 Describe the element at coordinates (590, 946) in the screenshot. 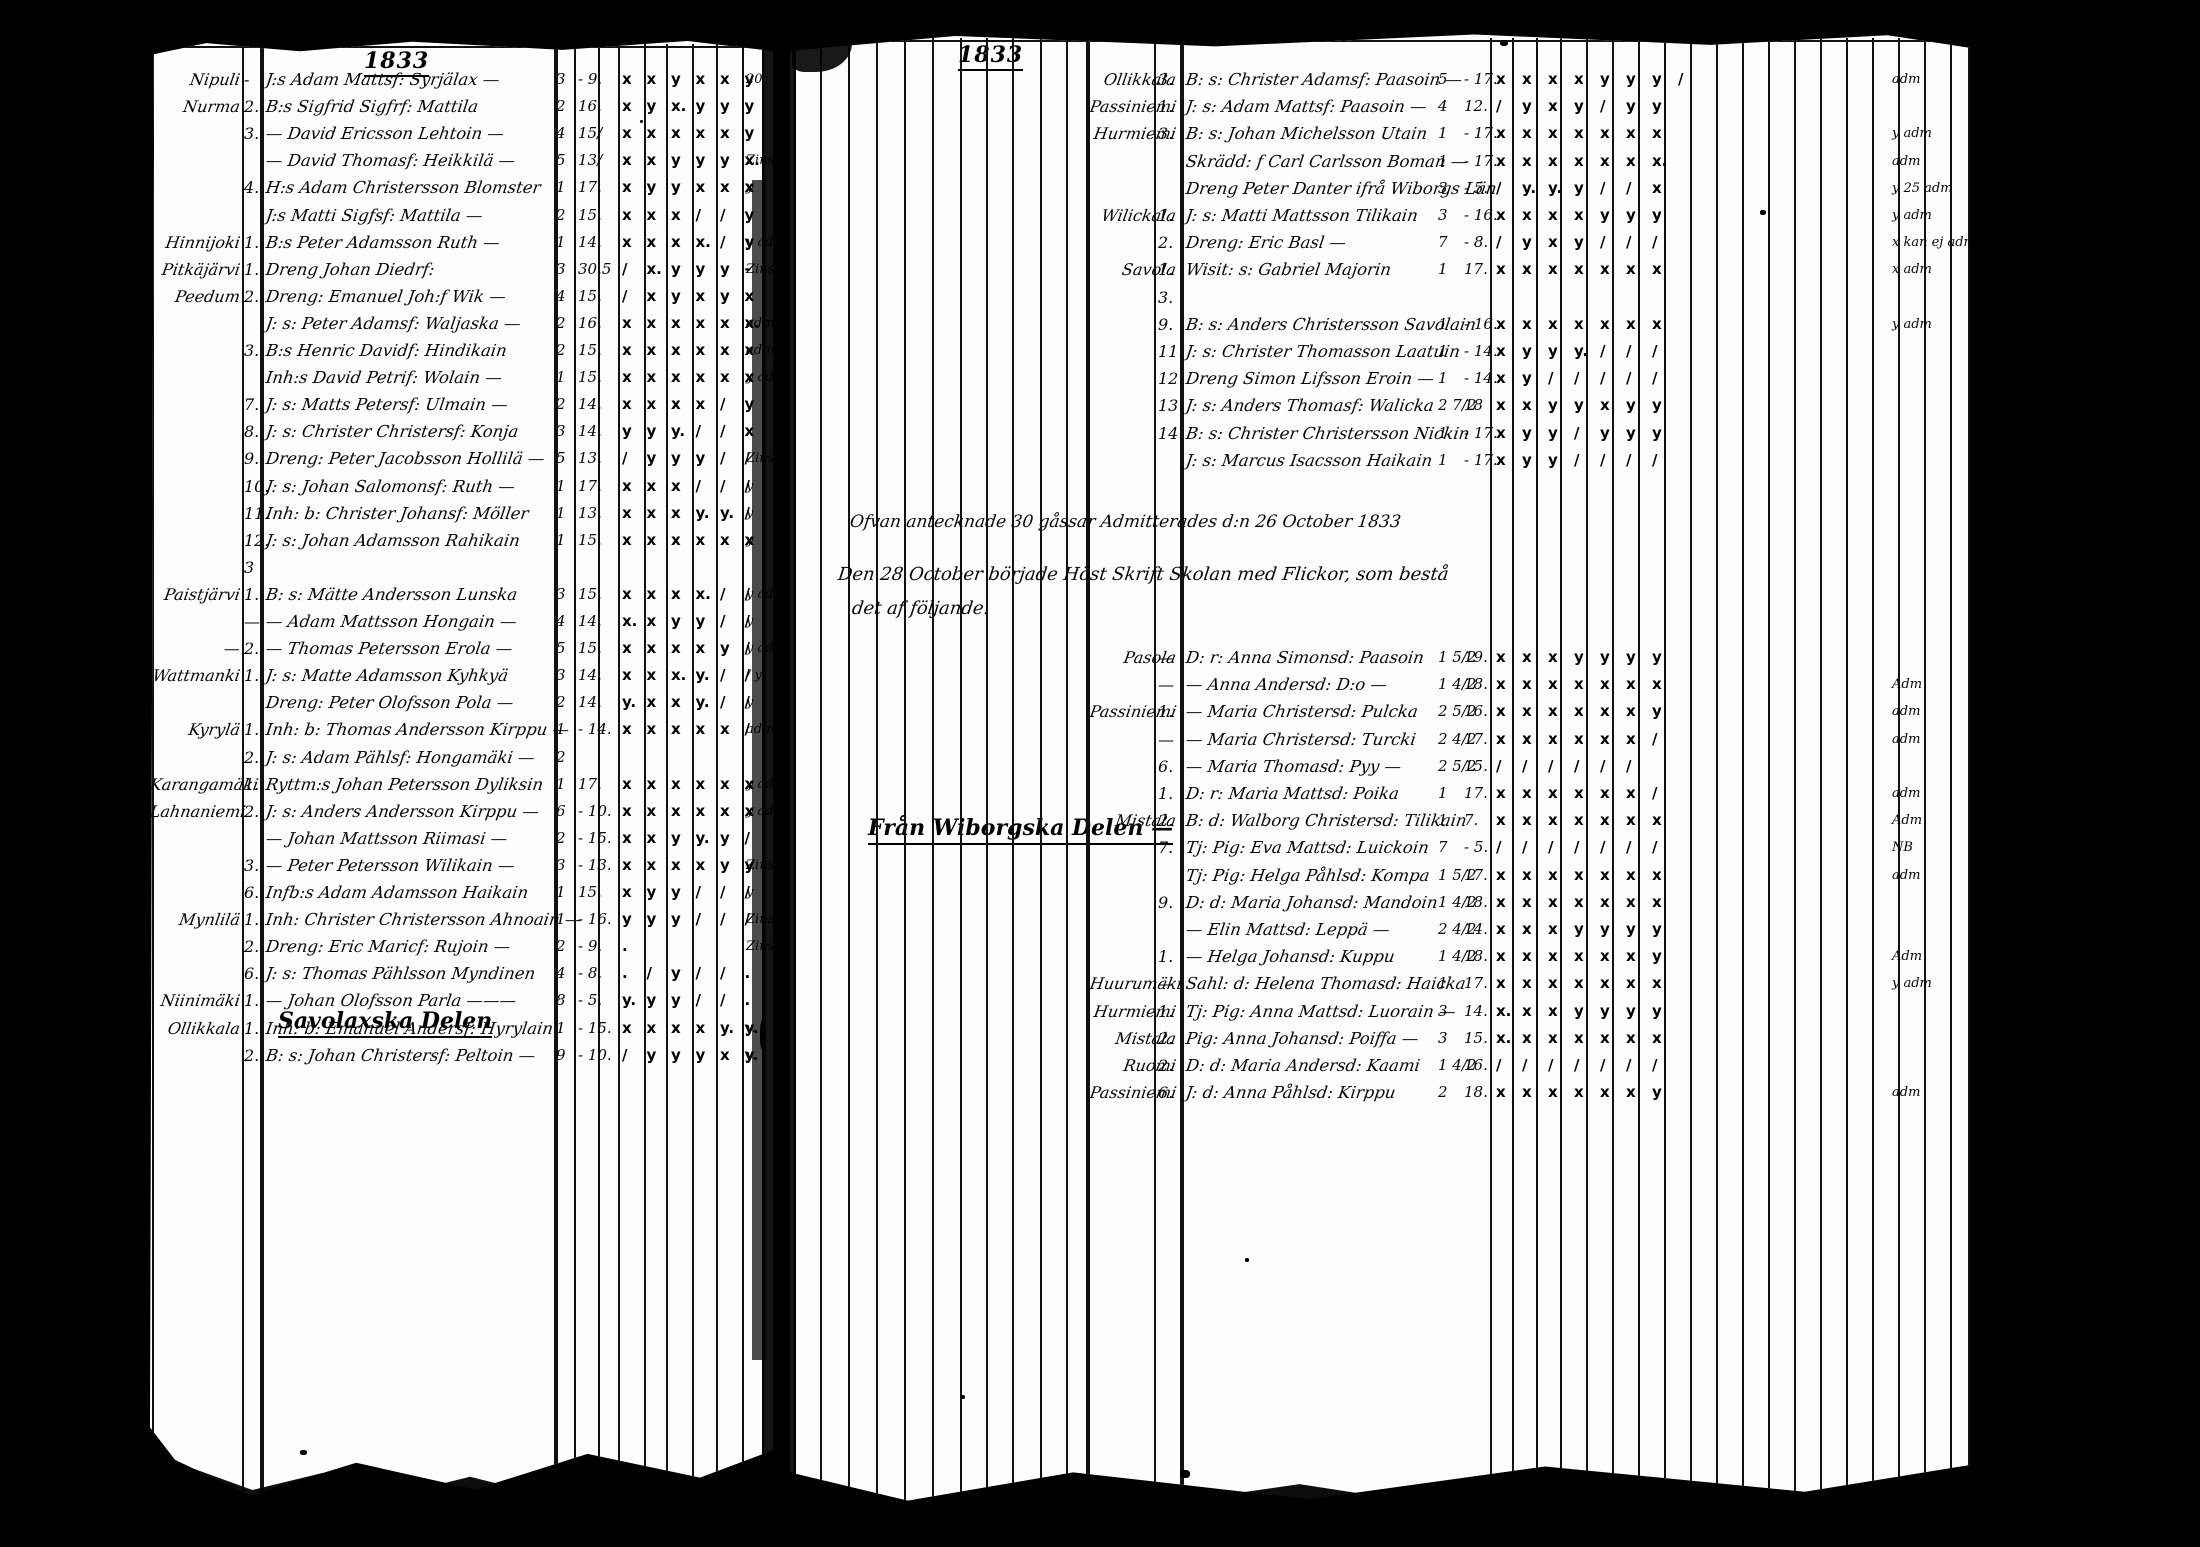

I see `age-cell: - 9.` at that location.